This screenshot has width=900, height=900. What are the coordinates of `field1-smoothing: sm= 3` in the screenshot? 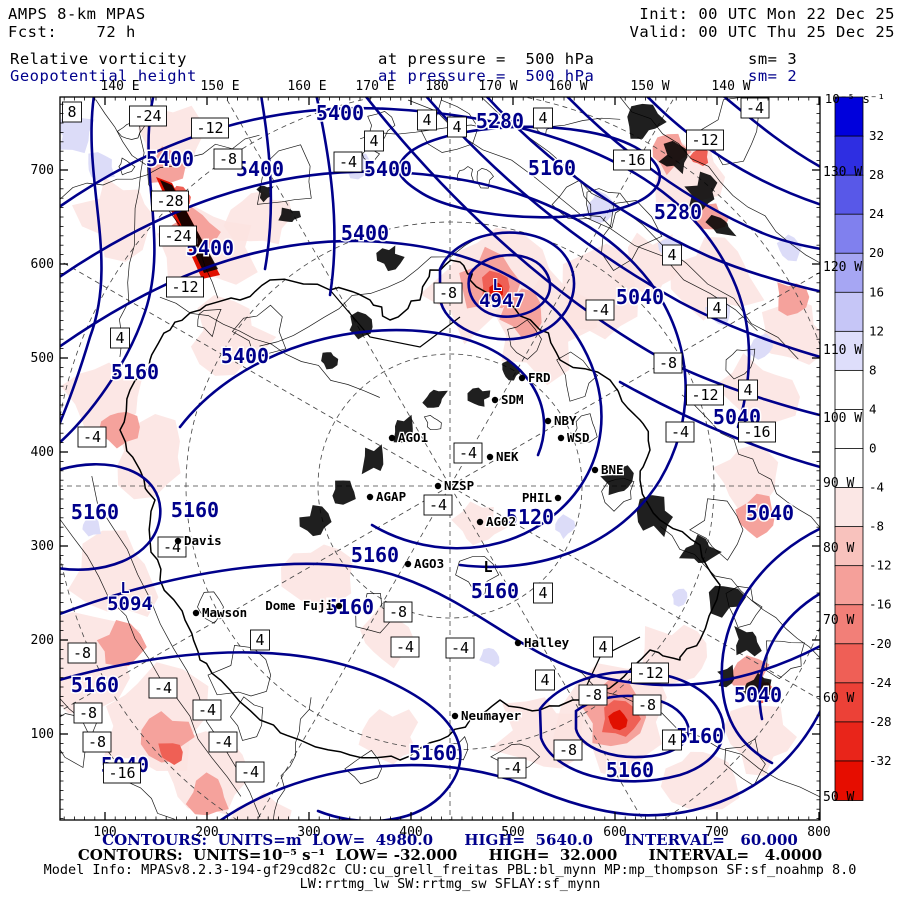 It's located at (773, 59).